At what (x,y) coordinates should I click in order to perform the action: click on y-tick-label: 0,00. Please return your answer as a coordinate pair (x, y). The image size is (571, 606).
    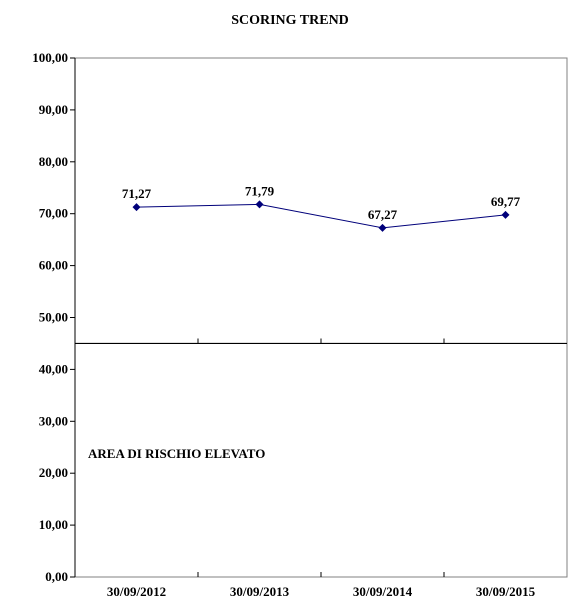
    Looking at the image, I should click on (56, 576).